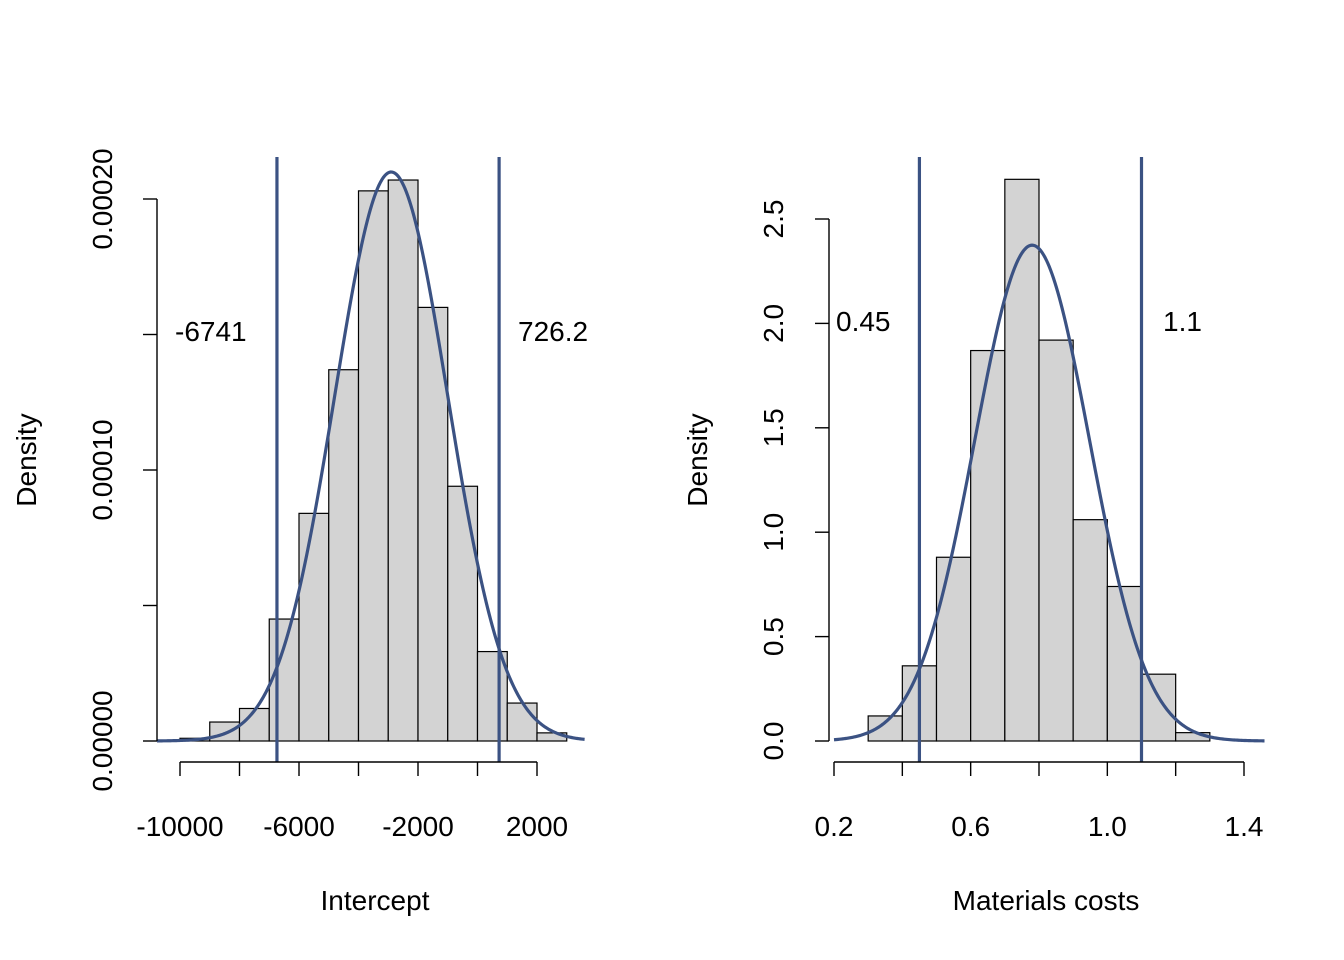 The height and width of the screenshot is (960, 1344). I want to click on x-tick-label: 1.0, so click(1107, 826).